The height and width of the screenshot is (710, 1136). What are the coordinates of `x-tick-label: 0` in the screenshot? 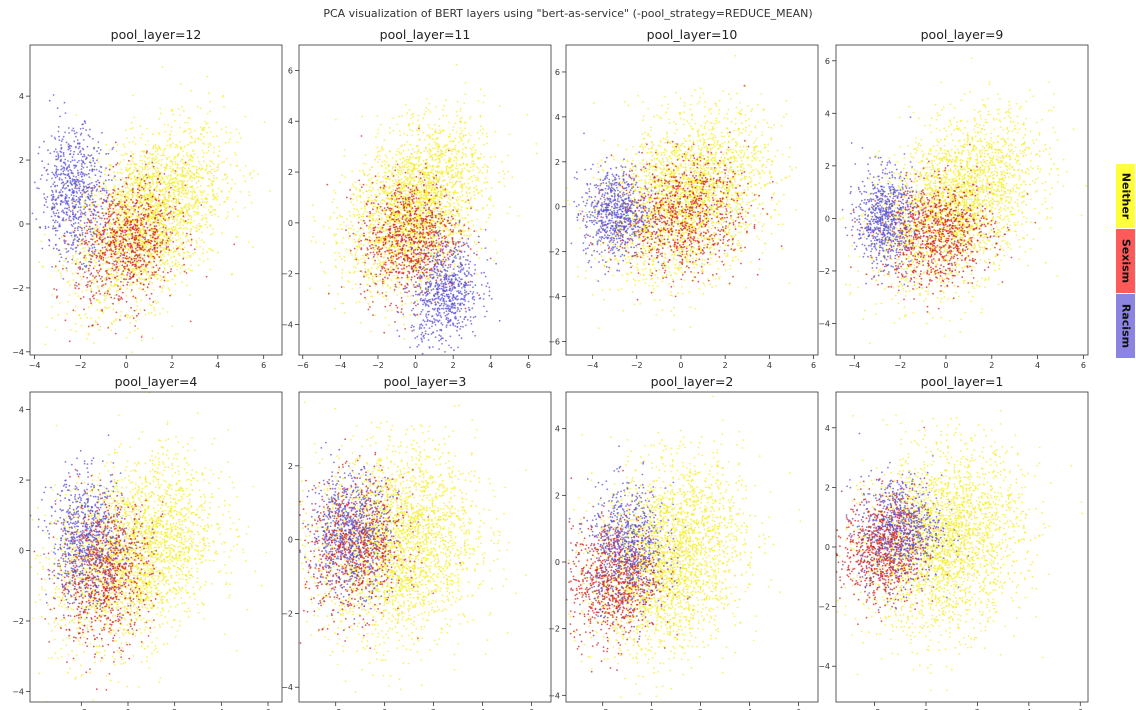 It's located at (126, 365).